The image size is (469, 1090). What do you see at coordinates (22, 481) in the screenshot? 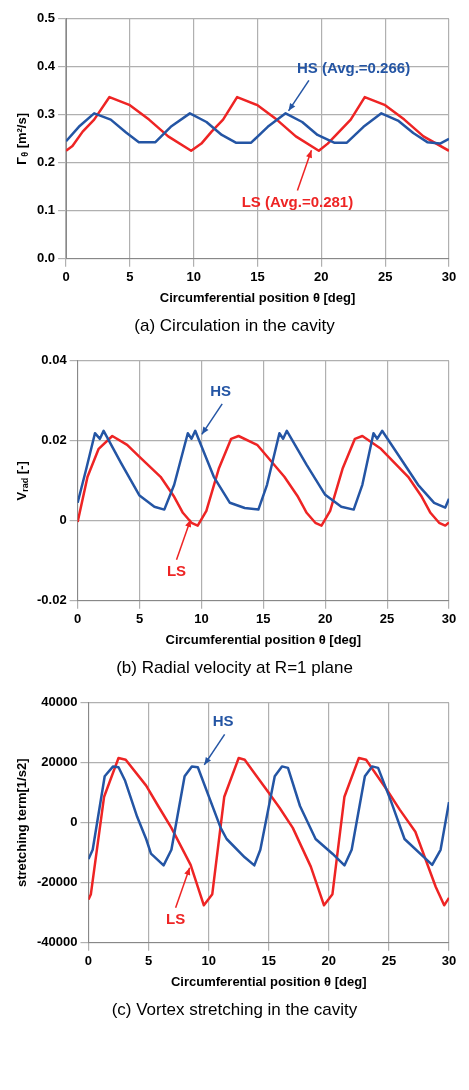
I see `y-axis-title: Vrad [-]` at bounding box center [22, 481].